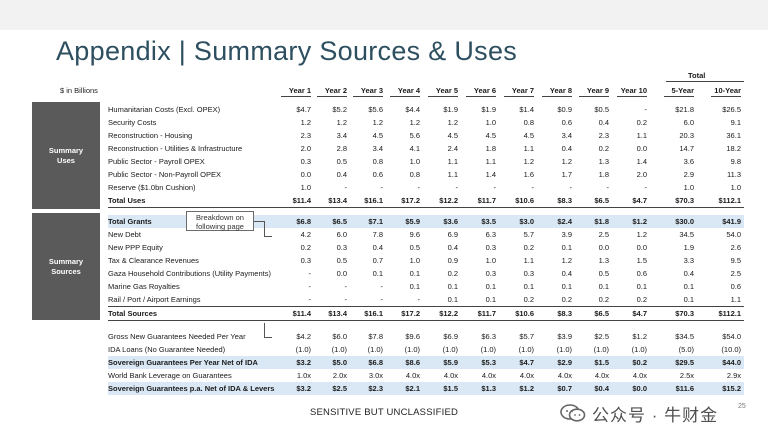 The image size is (768, 439). What do you see at coordinates (731, 349) in the screenshot?
I see `table-cell: (10.0)` at bounding box center [731, 349].